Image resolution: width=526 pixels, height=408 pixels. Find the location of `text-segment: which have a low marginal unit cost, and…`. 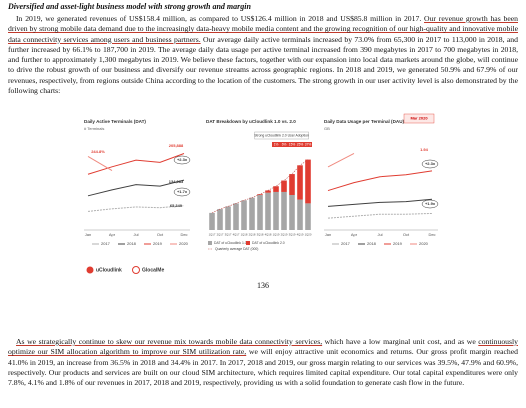

text-segment: which have a low marginal unit cost, and… is located at coordinates (400, 341).